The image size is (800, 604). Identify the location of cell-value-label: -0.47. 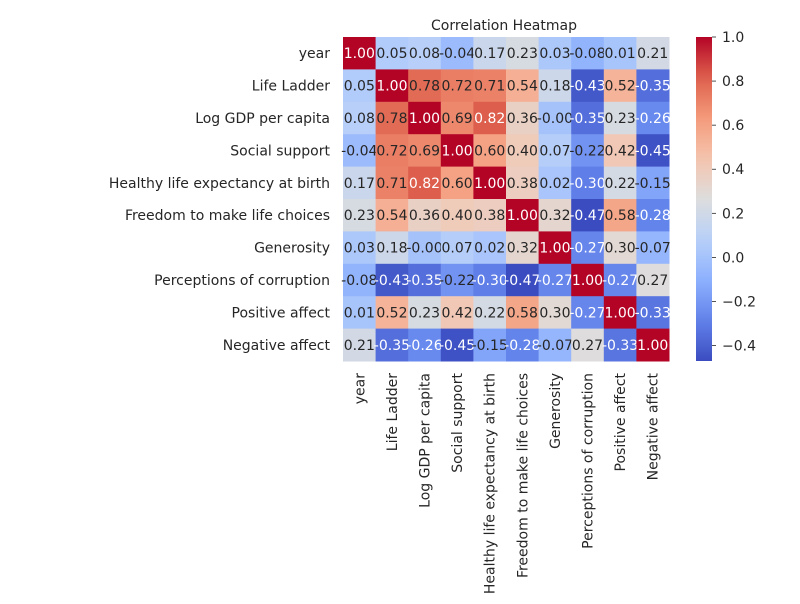
(522, 281).